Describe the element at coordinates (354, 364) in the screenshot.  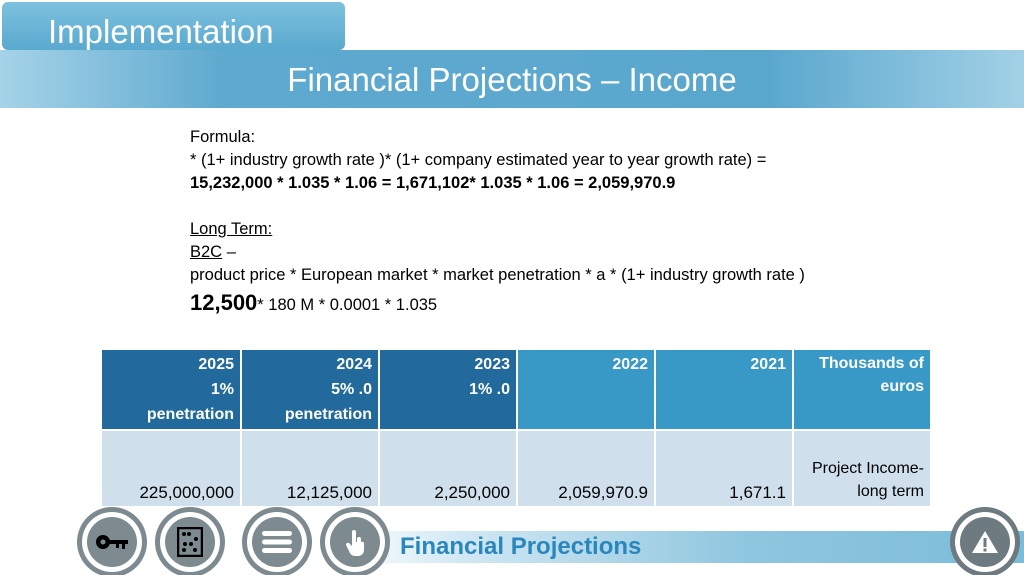
I see `header-year: 2024` at that location.